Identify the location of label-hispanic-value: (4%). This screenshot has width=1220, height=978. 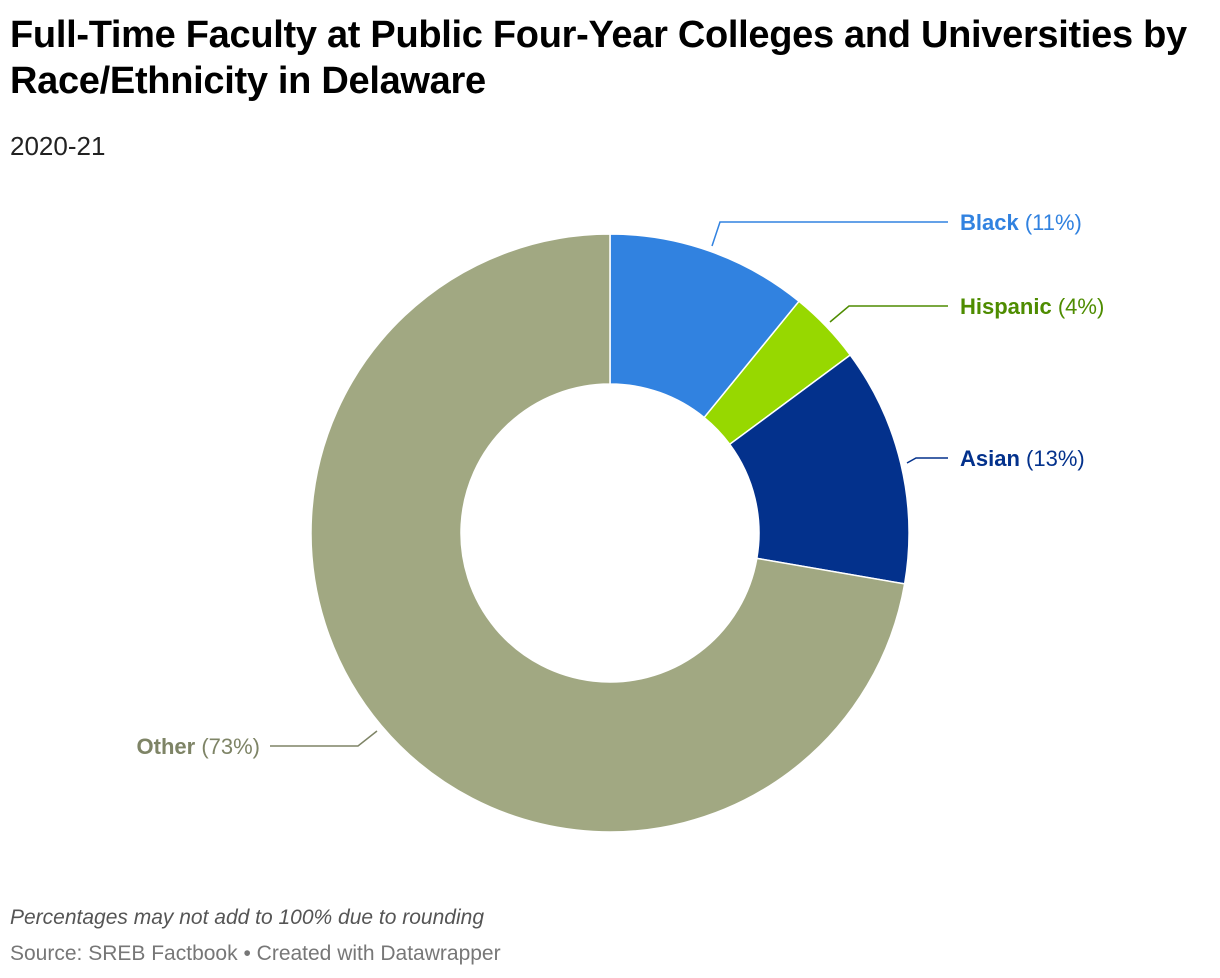
(1078, 306).